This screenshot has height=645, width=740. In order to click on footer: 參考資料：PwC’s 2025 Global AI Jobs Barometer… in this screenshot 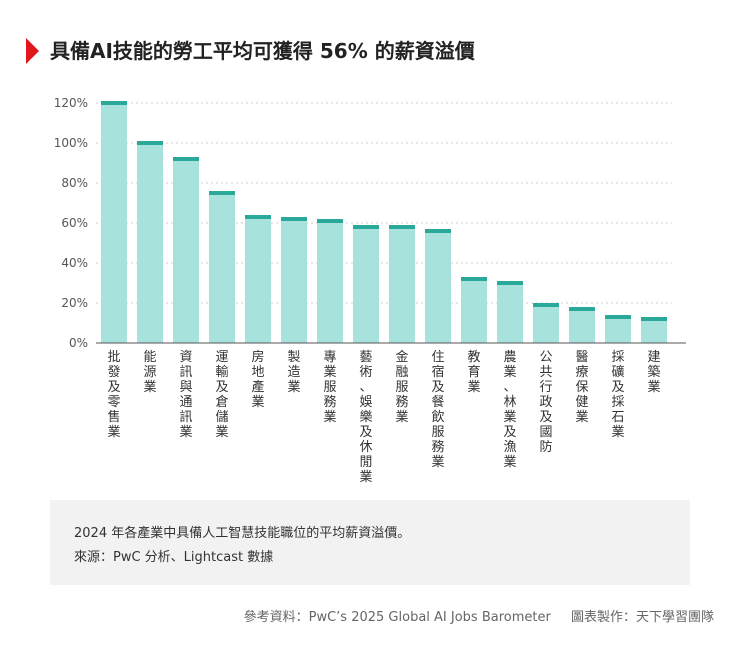, I will do `click(479, 615)`.